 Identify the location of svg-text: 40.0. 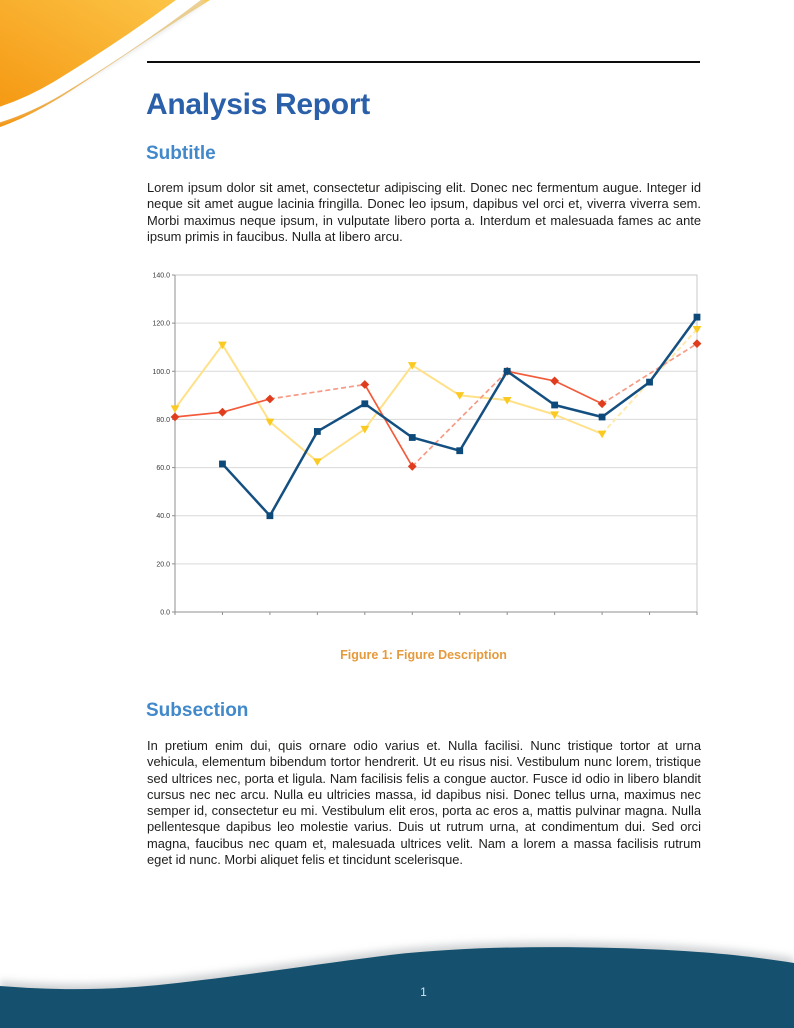
(163, 516).